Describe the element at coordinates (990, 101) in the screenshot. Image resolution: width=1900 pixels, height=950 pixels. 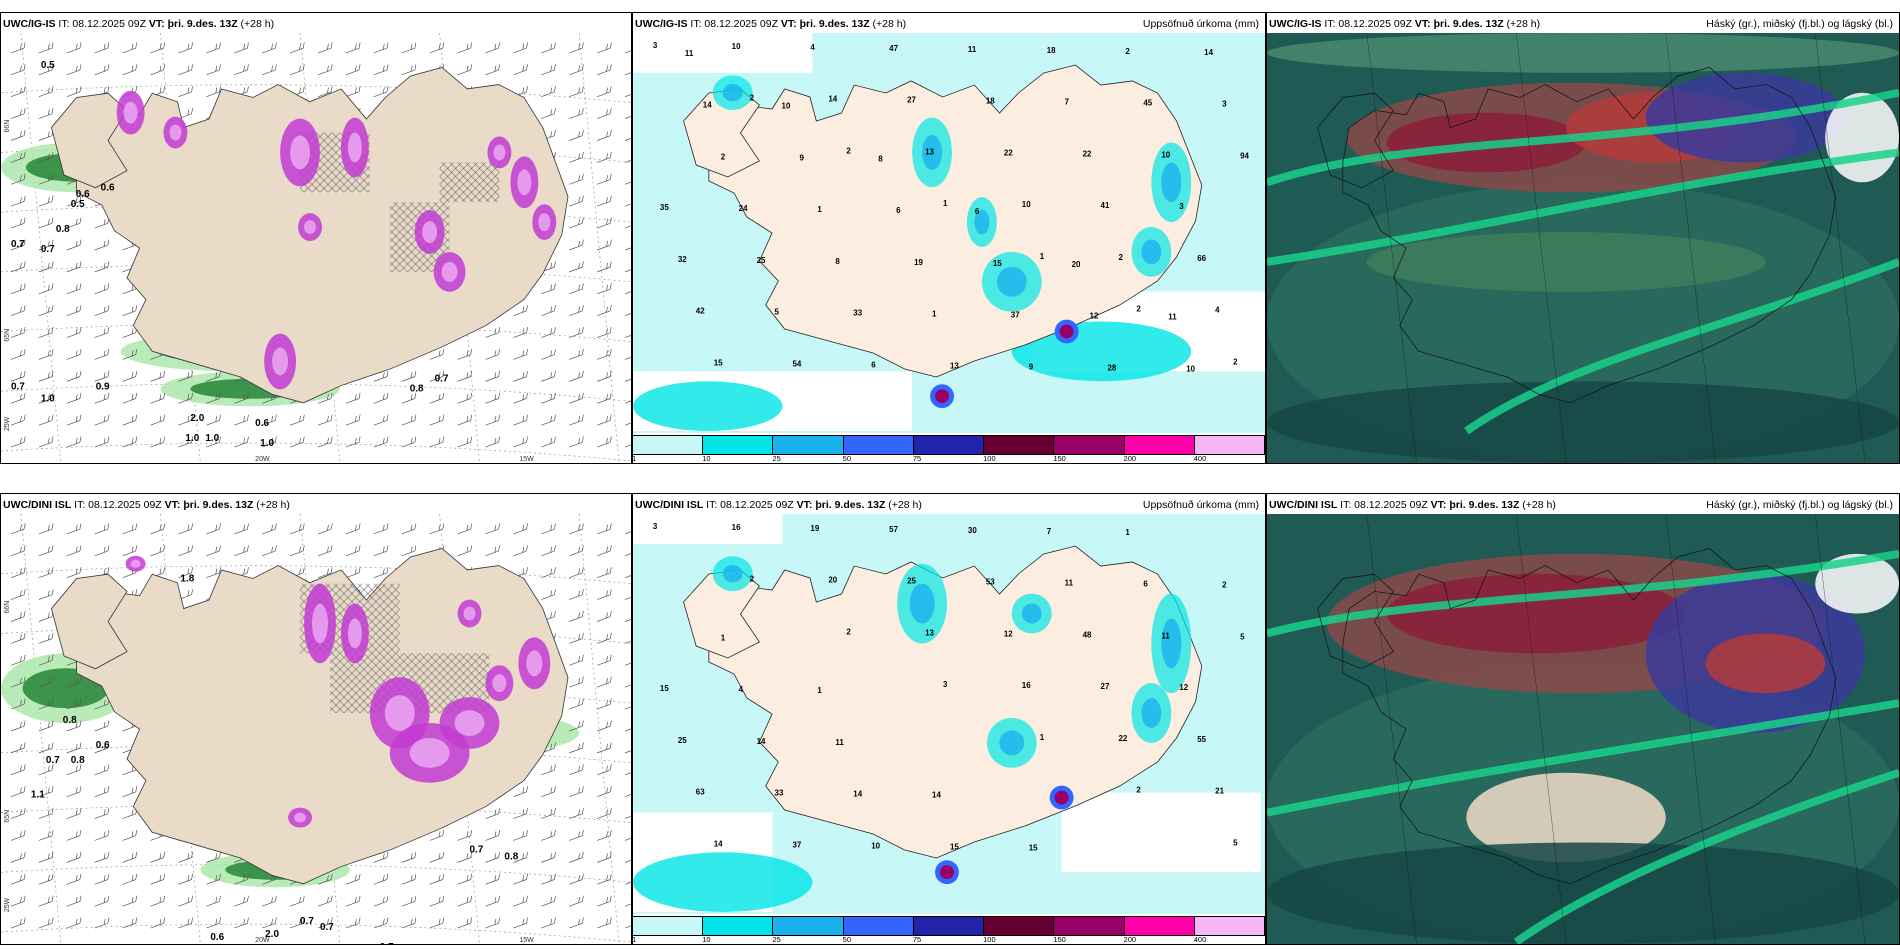
I see `precip-value-label: 18` at that location.